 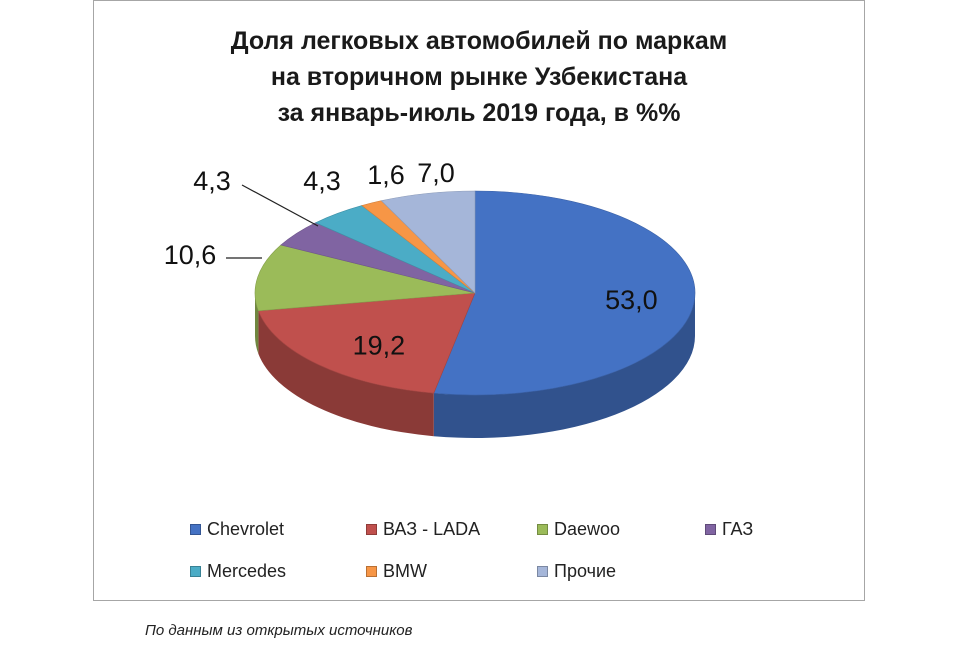 What do you see at coordinates (379, 345) in the screenshot?
I see `data-label-1: 19,2` at bounding box center [379, 345].